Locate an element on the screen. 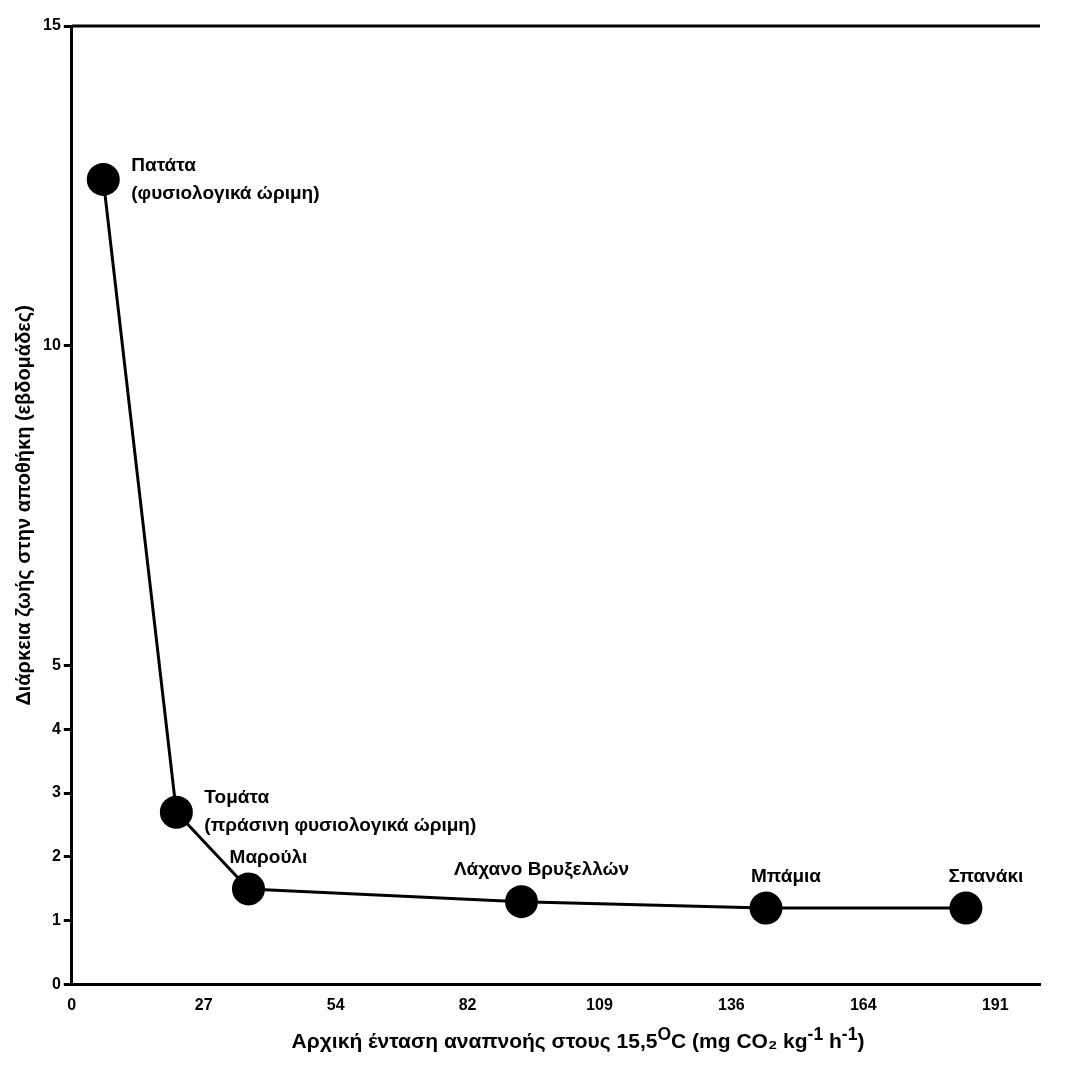  annotation: Μπάμια is located at coordinates (786, 875).